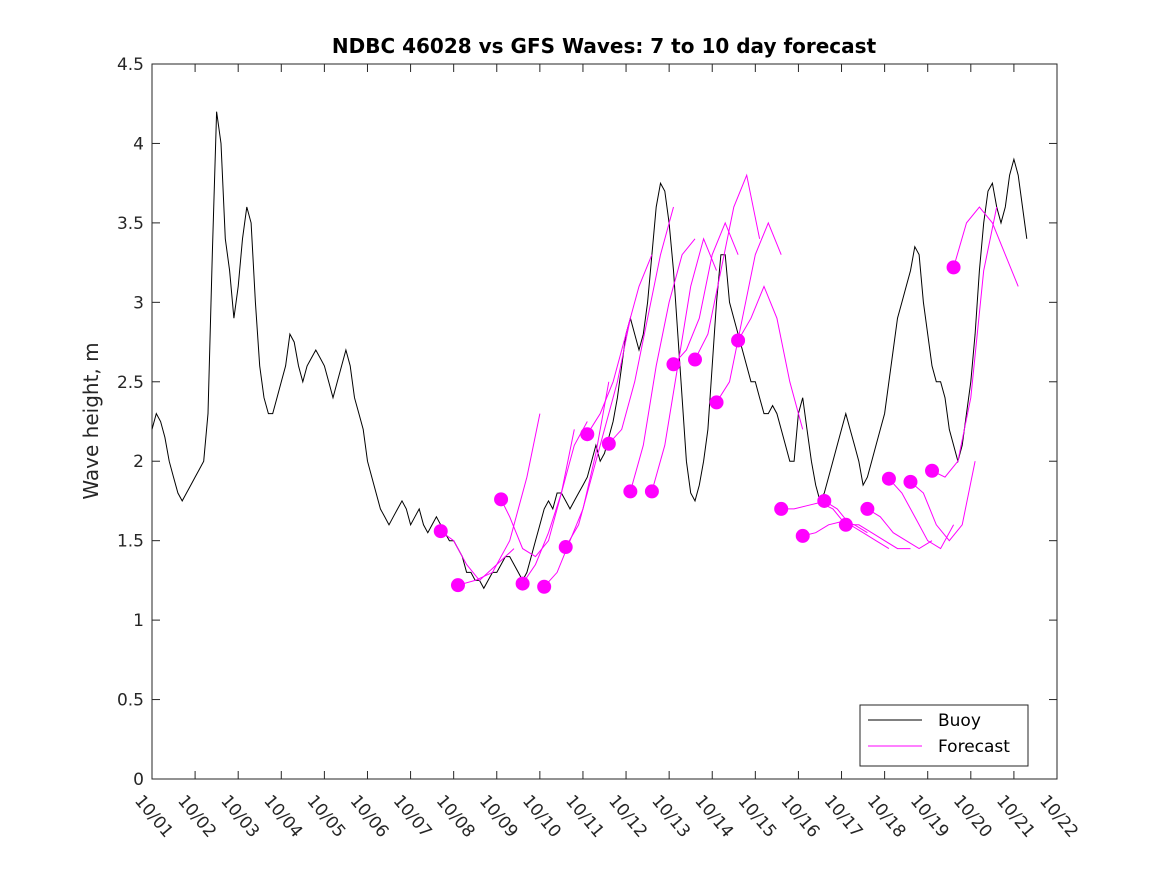  I want to click on y-tick-label: 2.5, so click(130, 383).